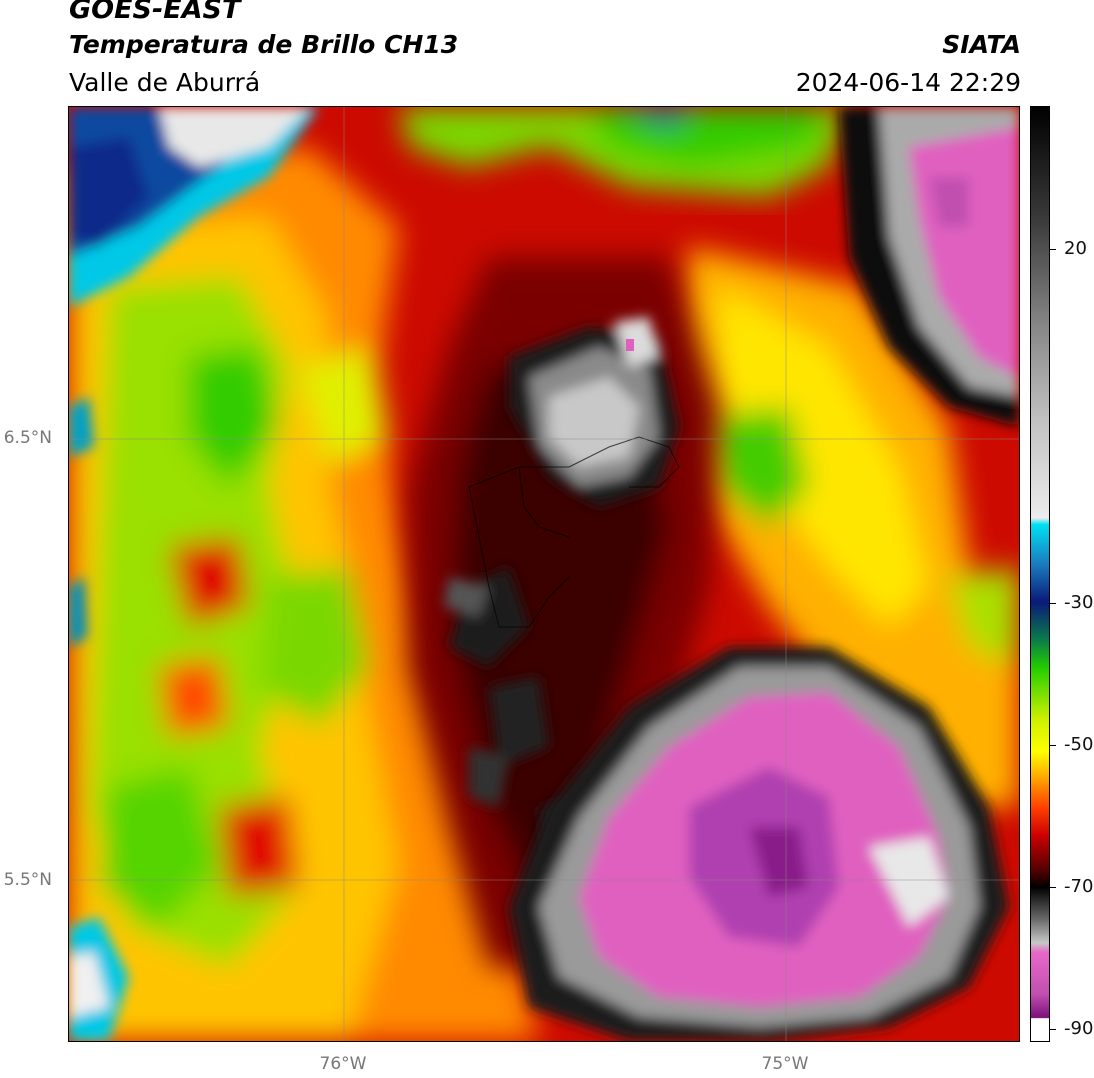 The height and width of the screenshot is (1078, 1094). What do you see at coordinates (1079, 1028) in the screenshot?
I see `colorbar-label-minus90: -90` at bounding box center [1079, 1028].